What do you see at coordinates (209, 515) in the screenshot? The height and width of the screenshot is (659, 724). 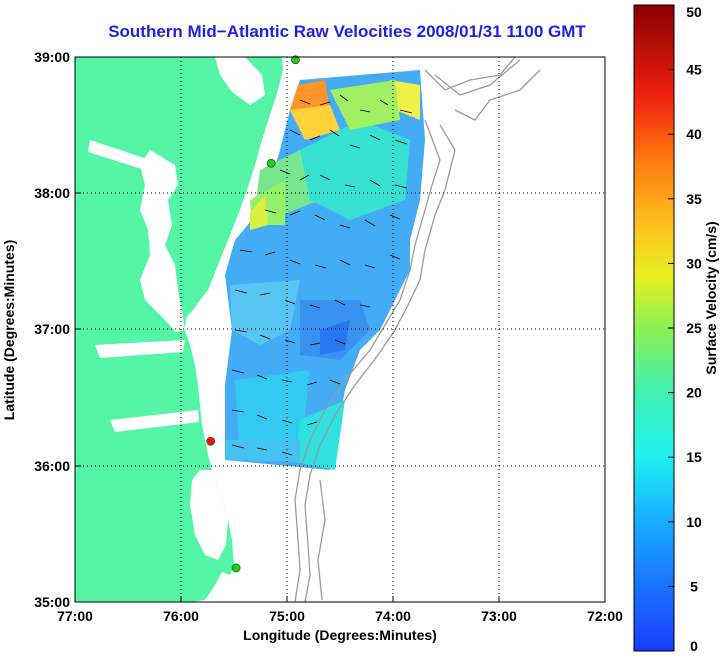 I see `pamlico-sound` at bounding box center [209, 515].